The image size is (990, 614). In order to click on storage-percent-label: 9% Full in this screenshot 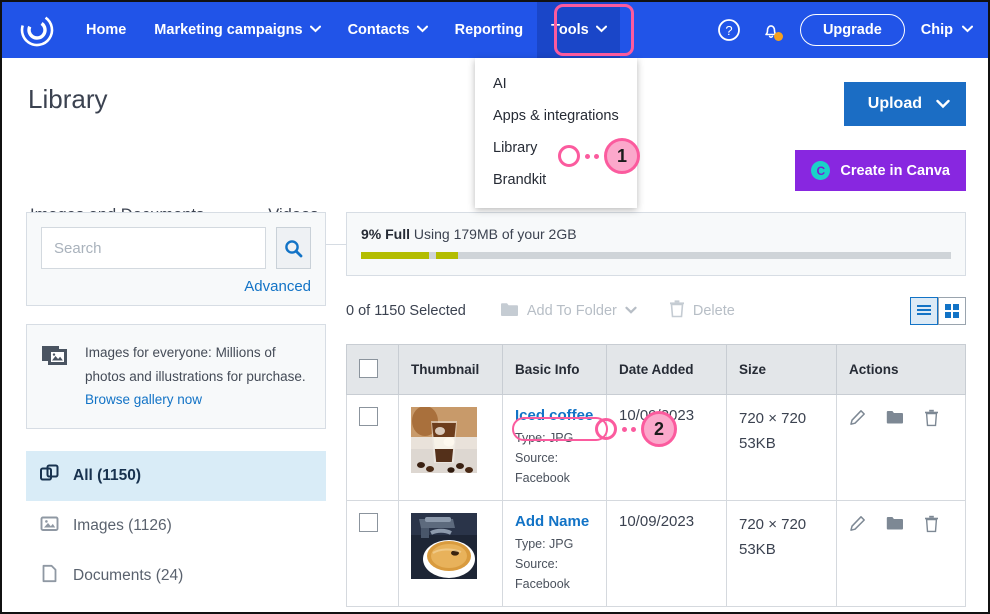, I will do `click(386, 234)`.